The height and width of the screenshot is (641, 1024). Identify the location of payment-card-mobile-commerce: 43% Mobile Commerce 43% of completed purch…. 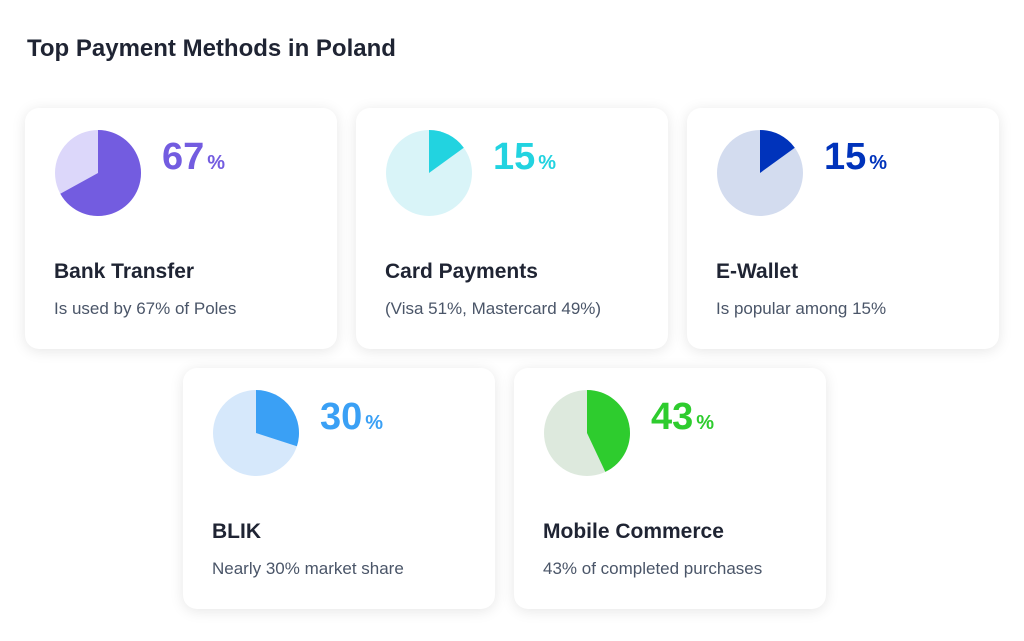
(670, 488).